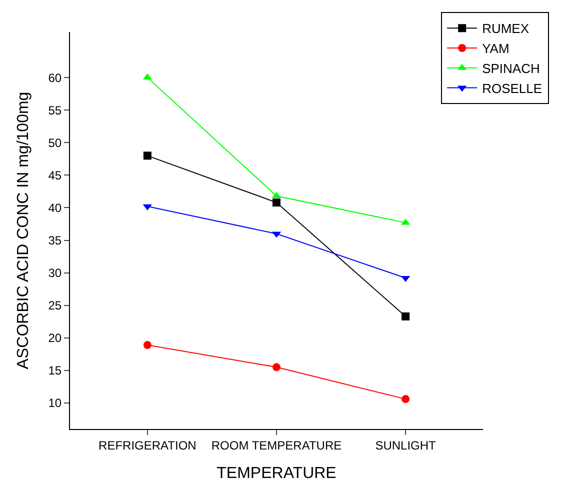 The image size is (561, 499). I want to click on y-tick-label: 60, so click(55, 77).